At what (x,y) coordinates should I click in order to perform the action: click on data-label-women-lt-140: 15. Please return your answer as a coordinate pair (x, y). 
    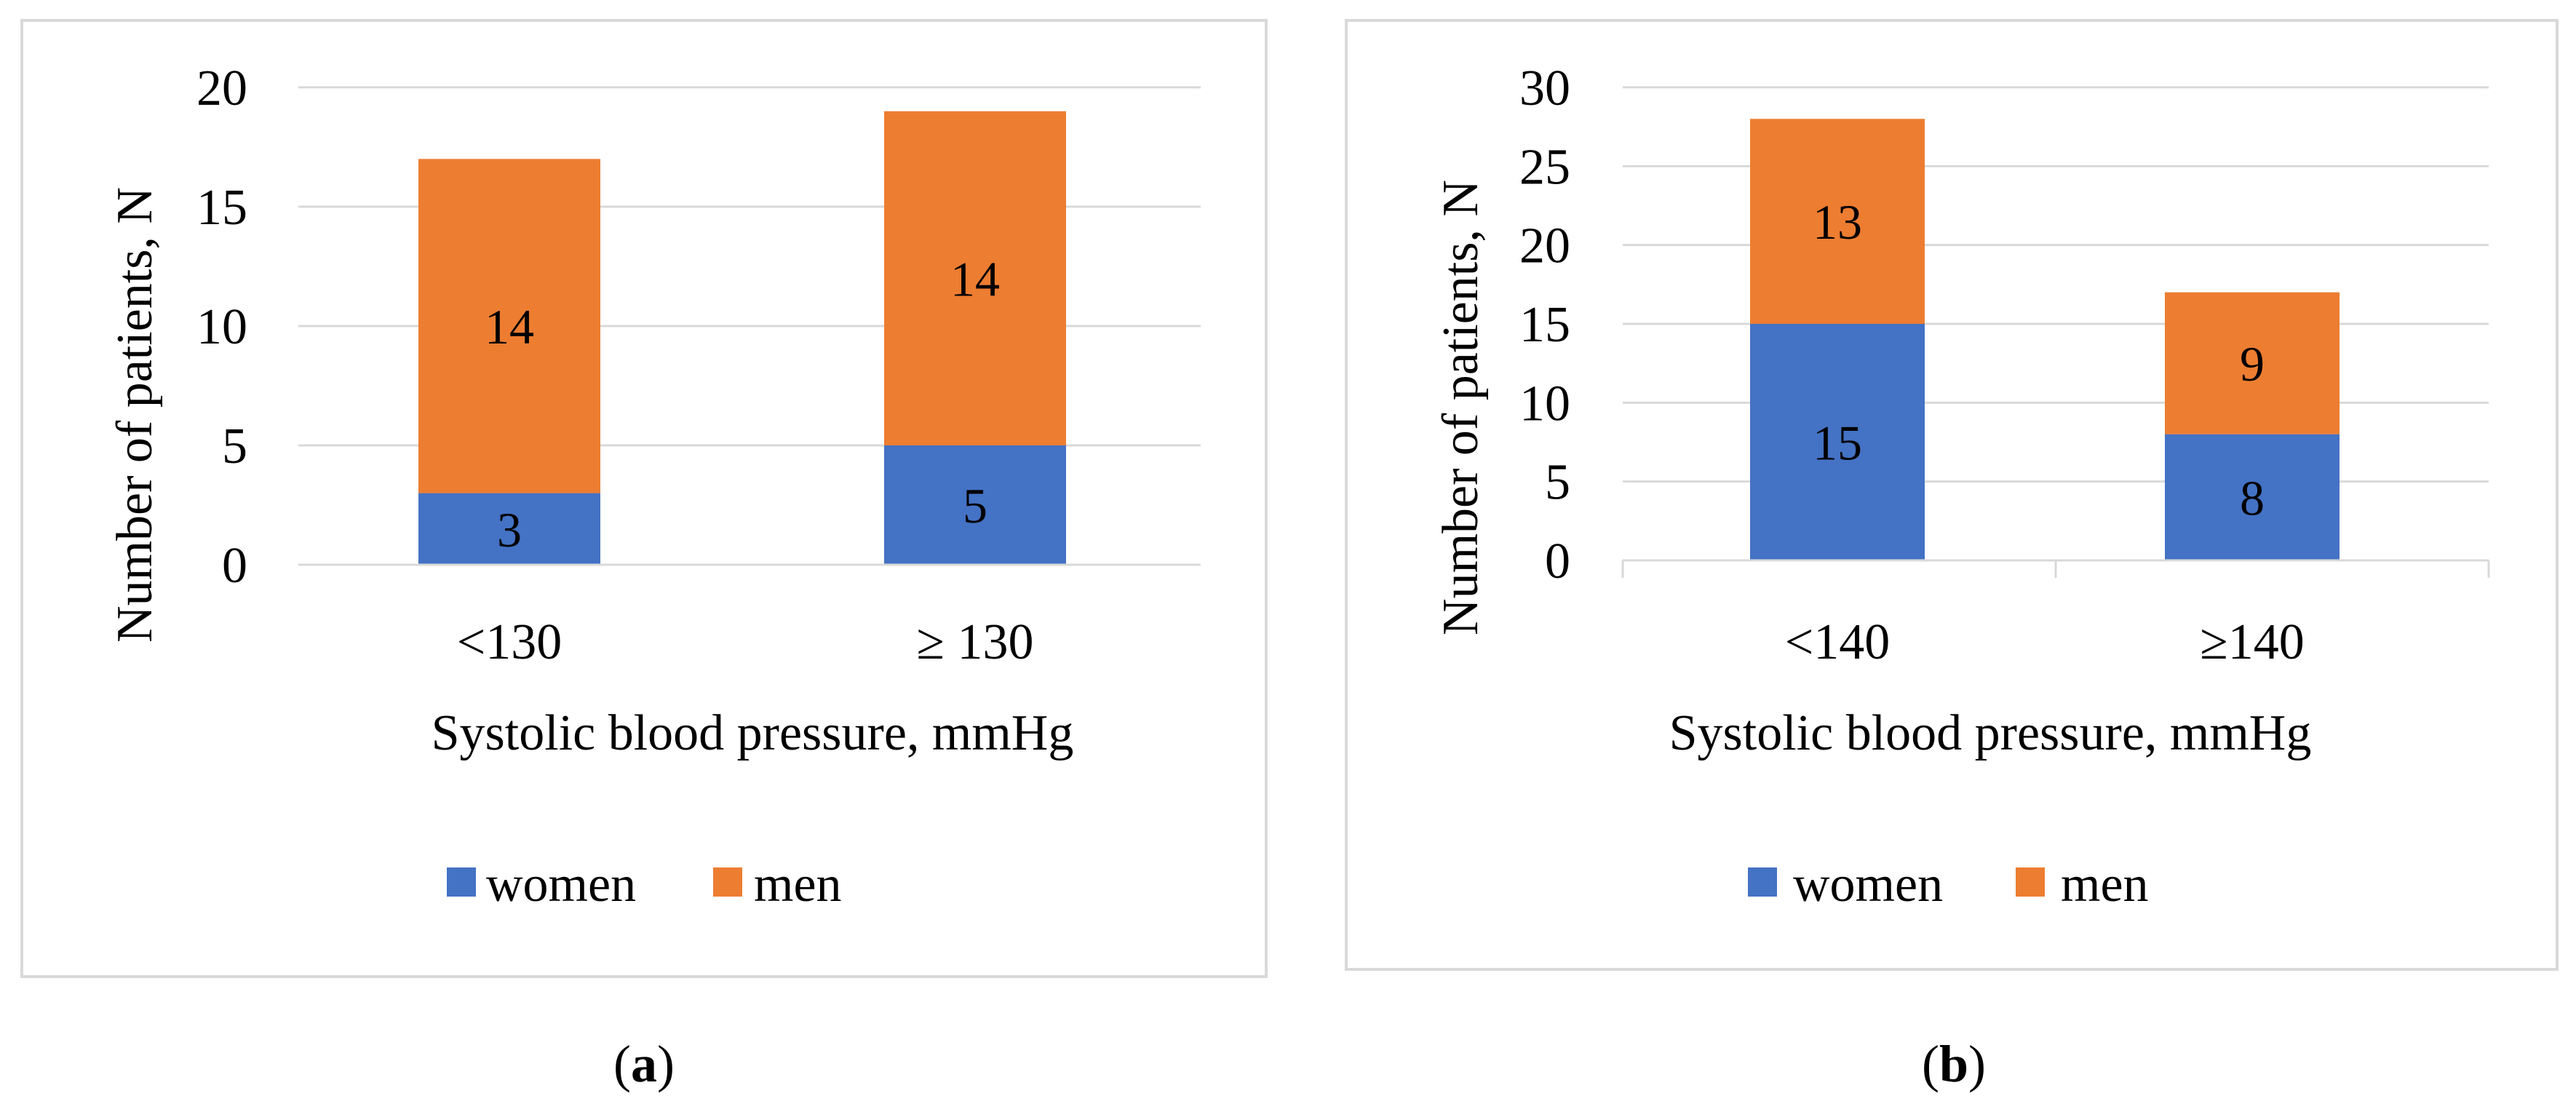
    Looking at the image, I should click on (1837, 444).